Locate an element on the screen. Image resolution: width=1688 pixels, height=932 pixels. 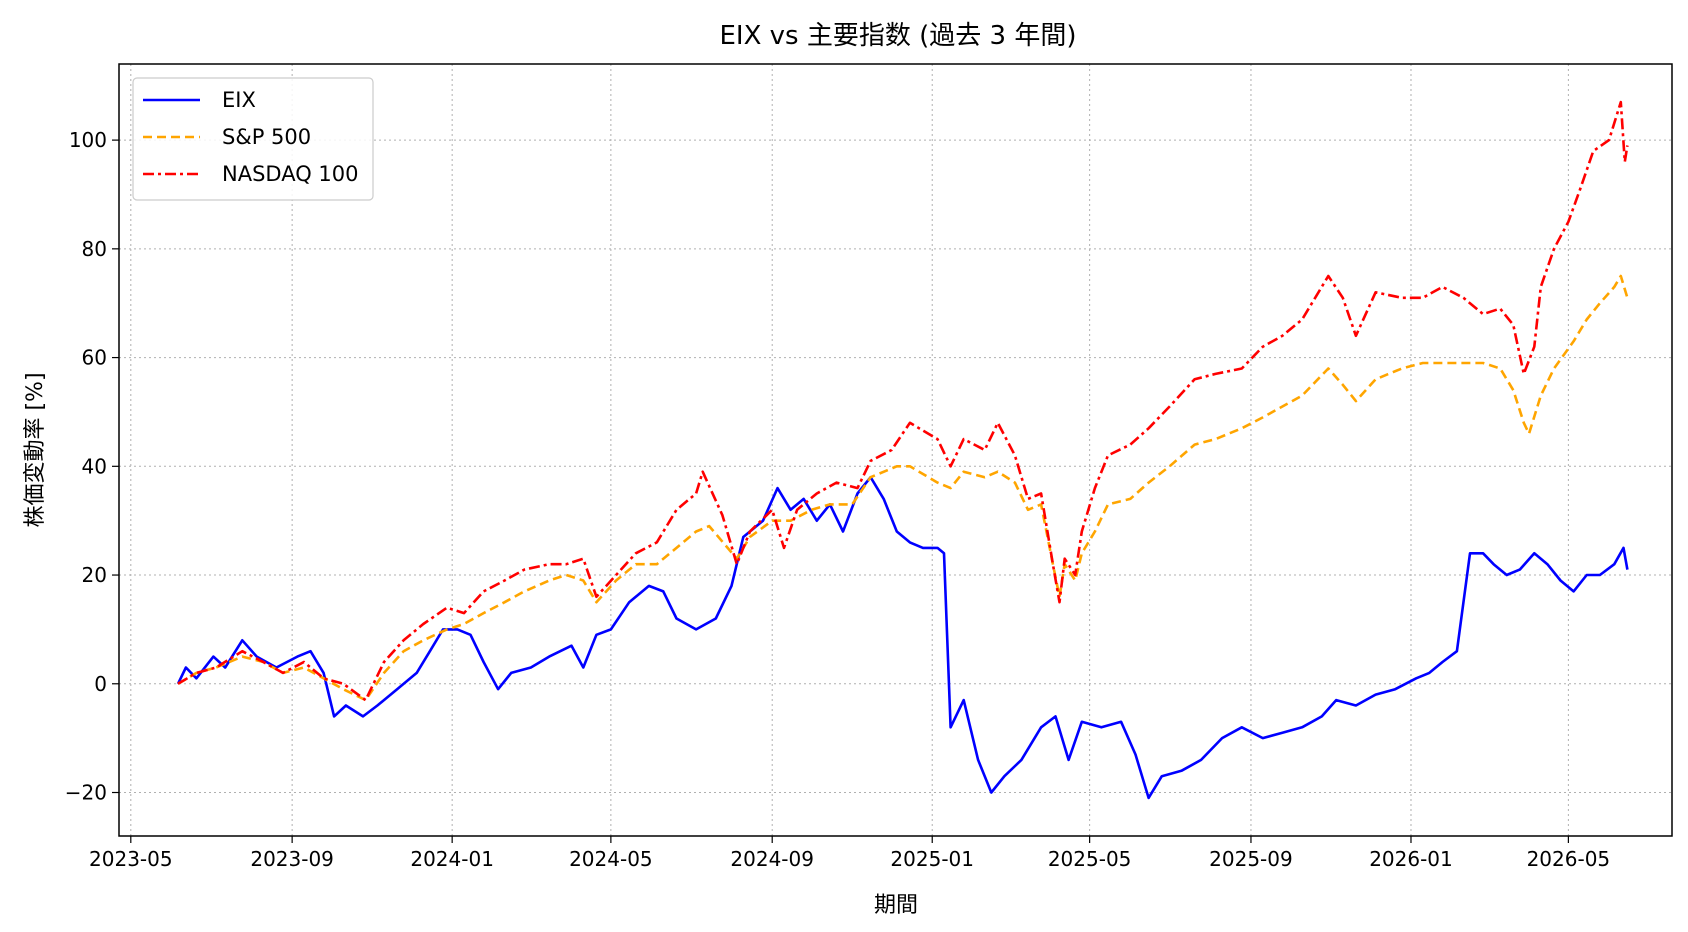
y-tick-label: 60 is located at coordinates (94, 358).